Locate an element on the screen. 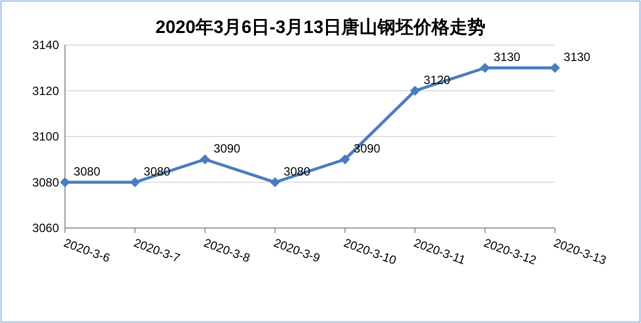 The width and height of the screenshot is (641, 323). y-tick-label: 3100 is located at coordinates (46, 137).